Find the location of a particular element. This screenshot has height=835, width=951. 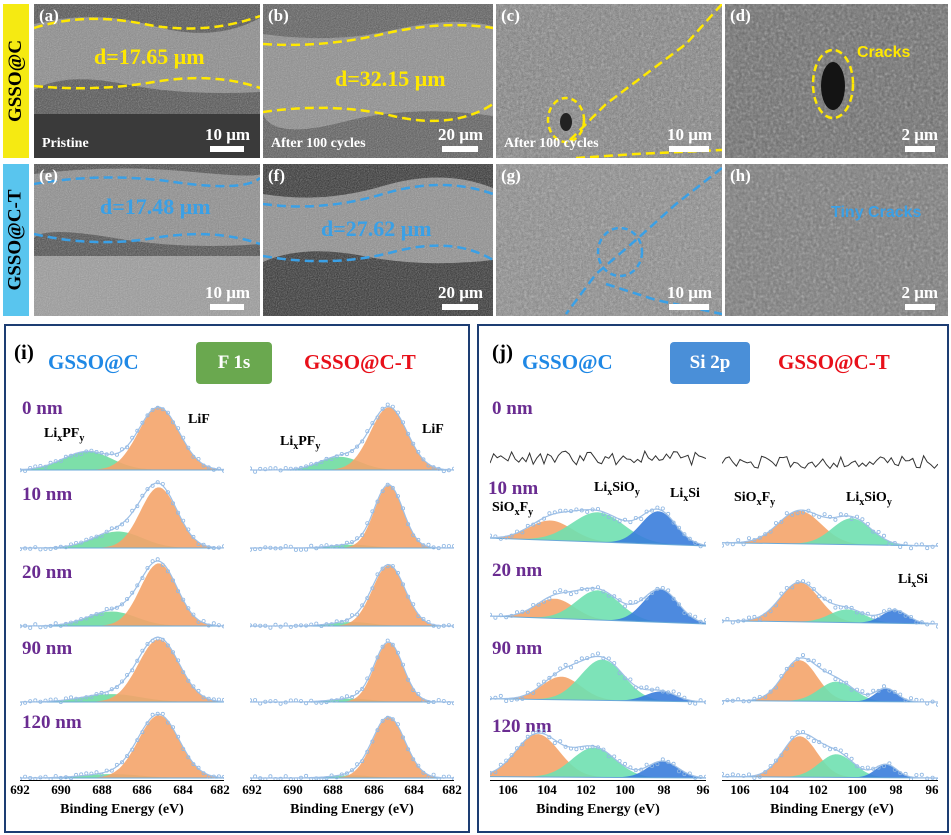

panel-letter-g: (g) is located at coordinates (511, 175).